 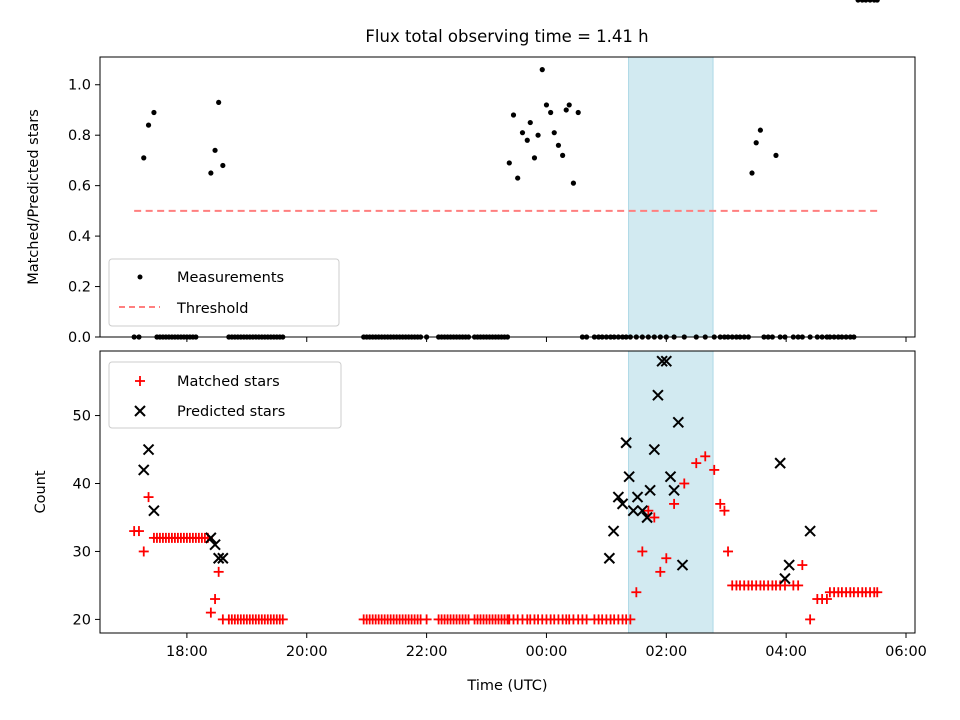 What do you see at coordinates (82, 485) in the screenshot?
I see `bottom-ytick-label: 40` at bounding box center [82, 485].